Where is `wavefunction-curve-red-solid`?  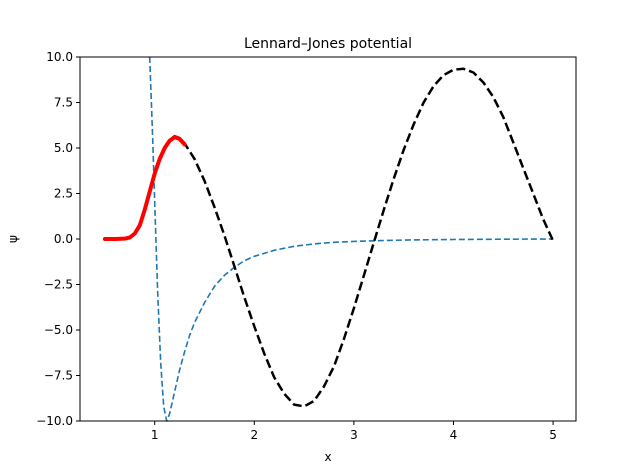
wavefunction-curve-red-solid is located at coordinates (144, 188).